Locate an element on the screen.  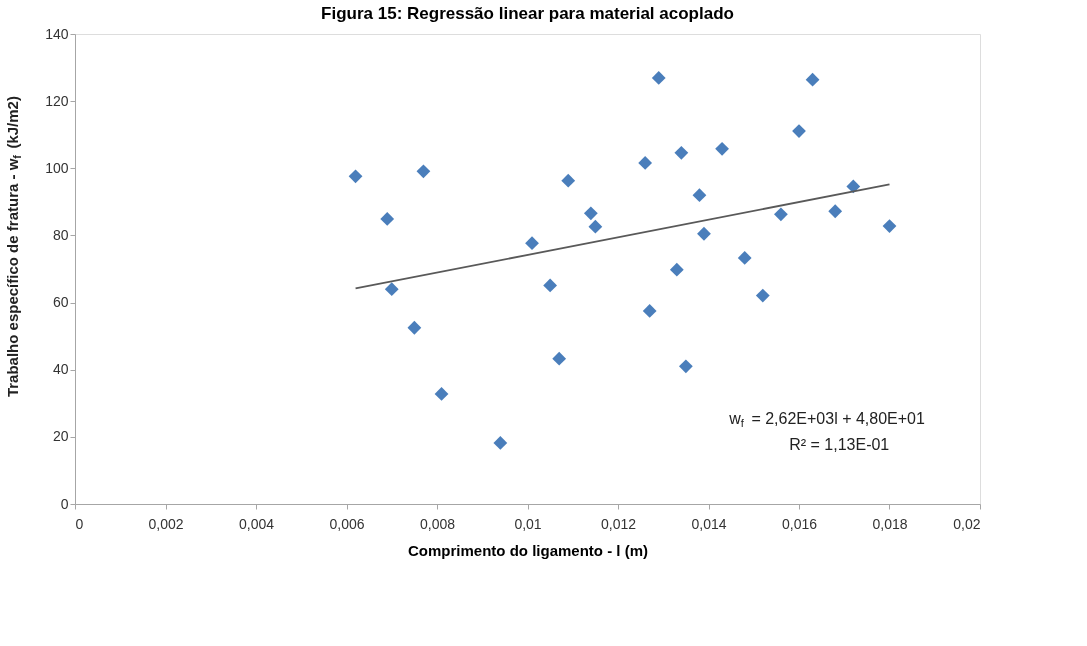
x-tick-label: 0,008 is located at coordinates (437, 523).